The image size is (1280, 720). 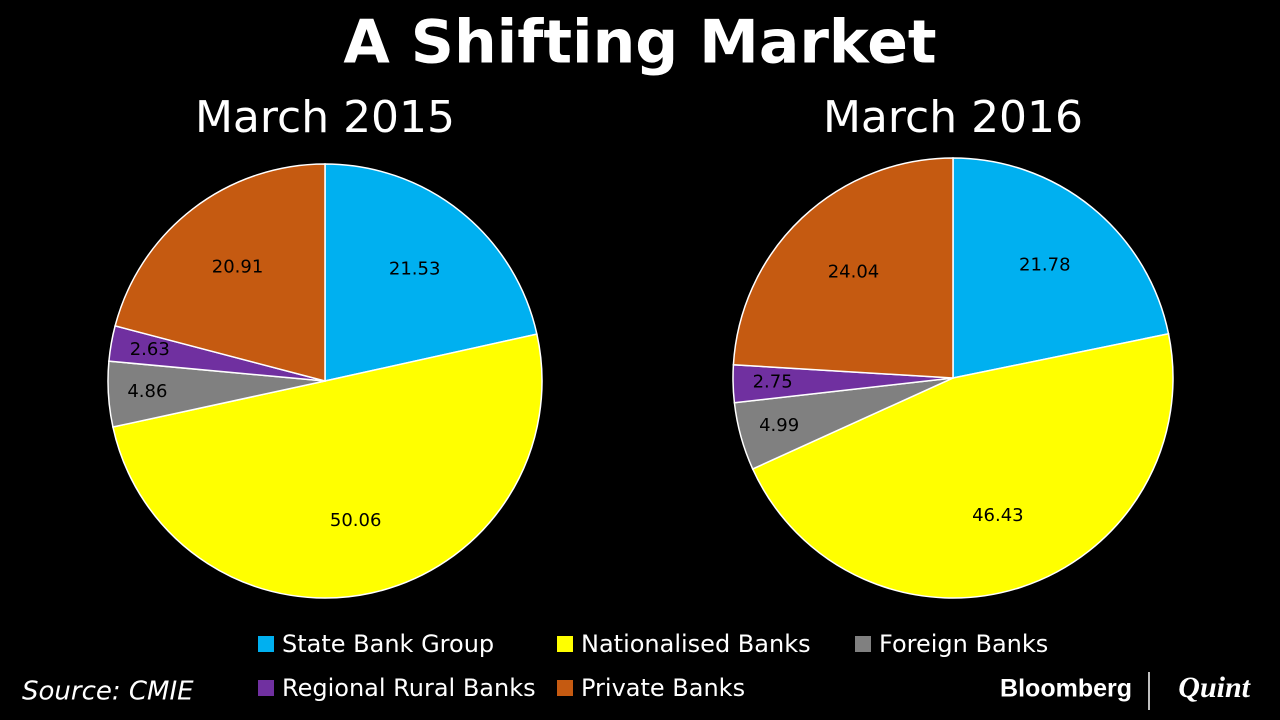 I want to click on data-label: 24.04, so click(x=854, y=271).